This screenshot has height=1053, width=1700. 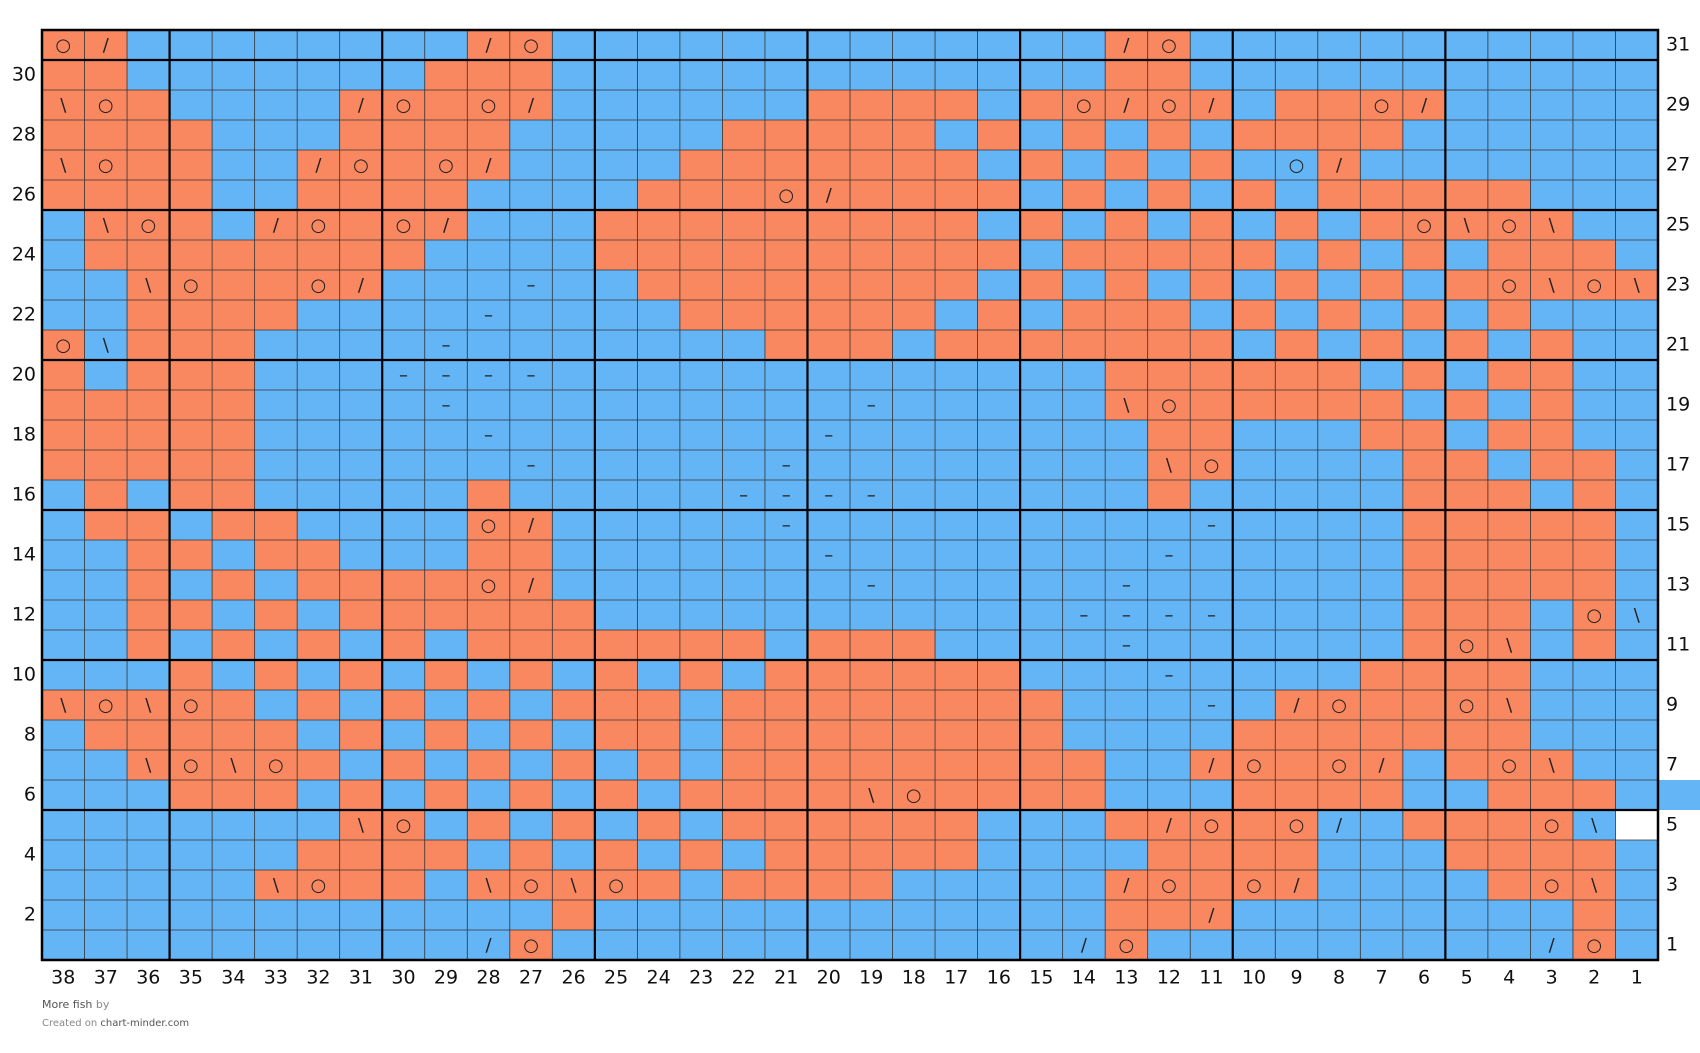 I want to click on row-label: 23, so click(x=1678, y=285).